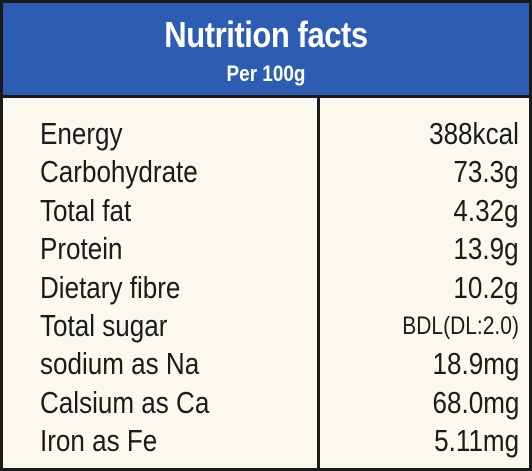 This screenshot has width=532, height=471. I want to click on nutrient-label: Dietary fibre, so click(110, 287).